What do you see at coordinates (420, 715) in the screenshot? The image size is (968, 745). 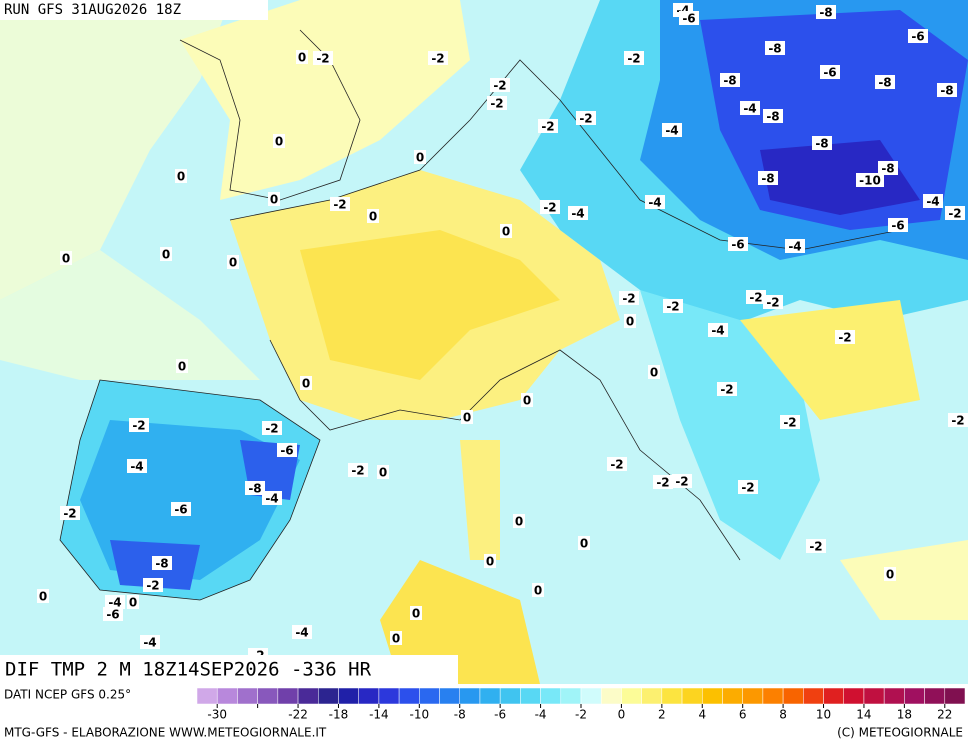 I see `legend-tick-label: -10` at bounding box center [420, 715].